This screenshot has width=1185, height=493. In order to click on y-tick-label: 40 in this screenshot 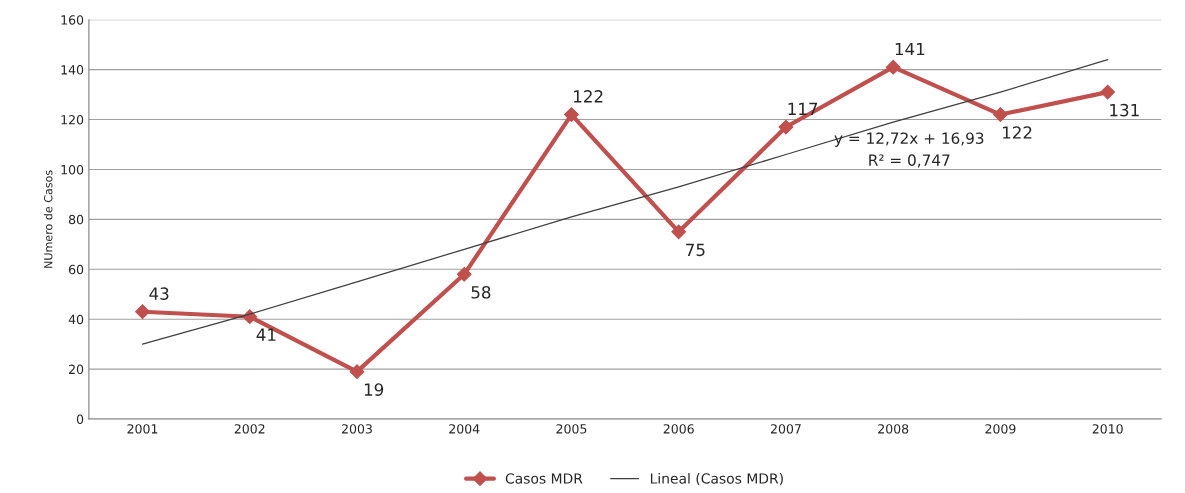, I will do `click(76, 319)`.